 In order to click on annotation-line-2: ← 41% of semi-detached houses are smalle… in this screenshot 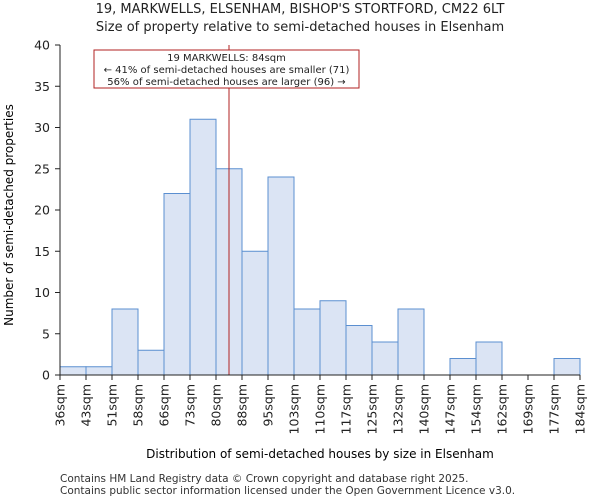, I will do `click(227, 70)`.